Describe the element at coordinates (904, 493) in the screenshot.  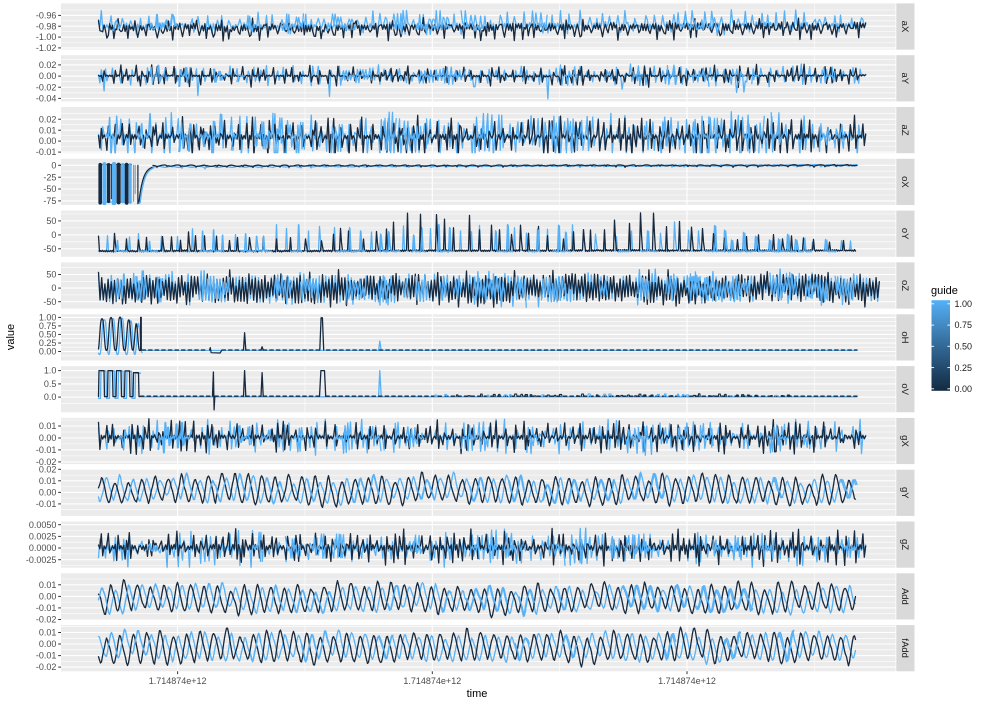
I see `svg-text: gY` at that location.